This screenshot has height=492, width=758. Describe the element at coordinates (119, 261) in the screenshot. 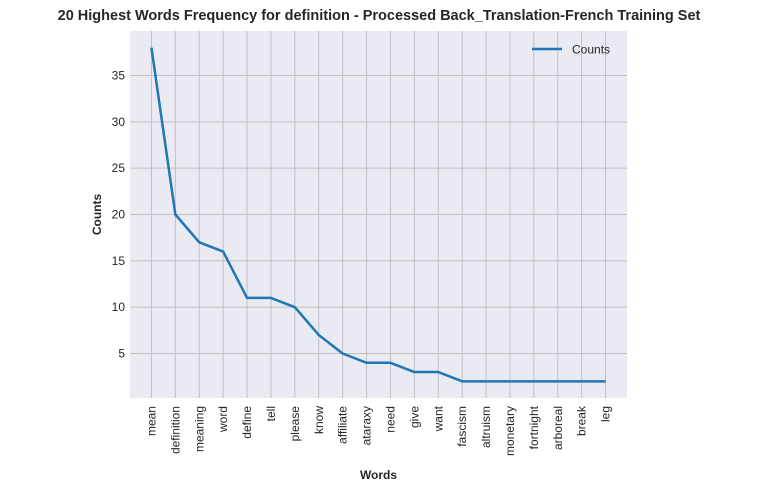

I see `y-tick-label: 15` at that location.